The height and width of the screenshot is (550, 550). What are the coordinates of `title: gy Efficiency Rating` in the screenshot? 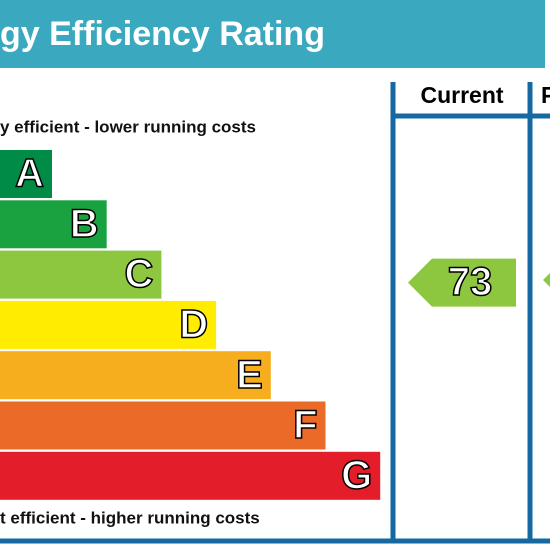 It's located at (162, 34).